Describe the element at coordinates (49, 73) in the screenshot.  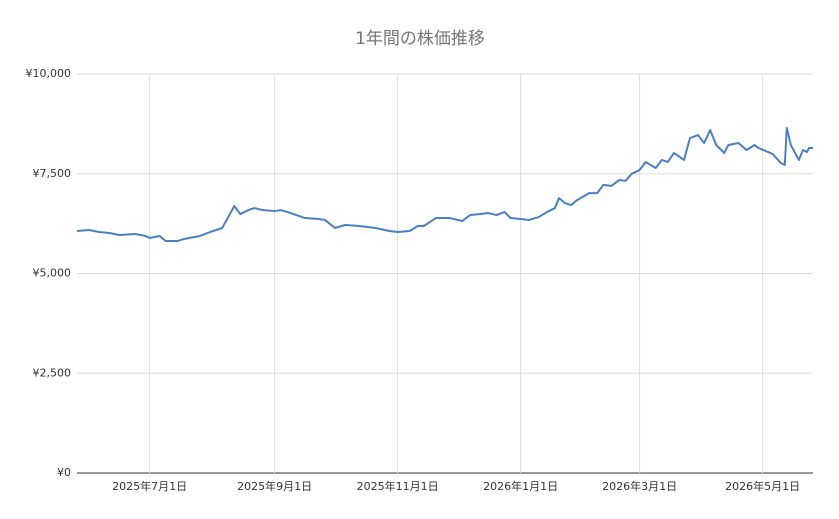
I see `y-tick-label: ¥10,000` at that location.